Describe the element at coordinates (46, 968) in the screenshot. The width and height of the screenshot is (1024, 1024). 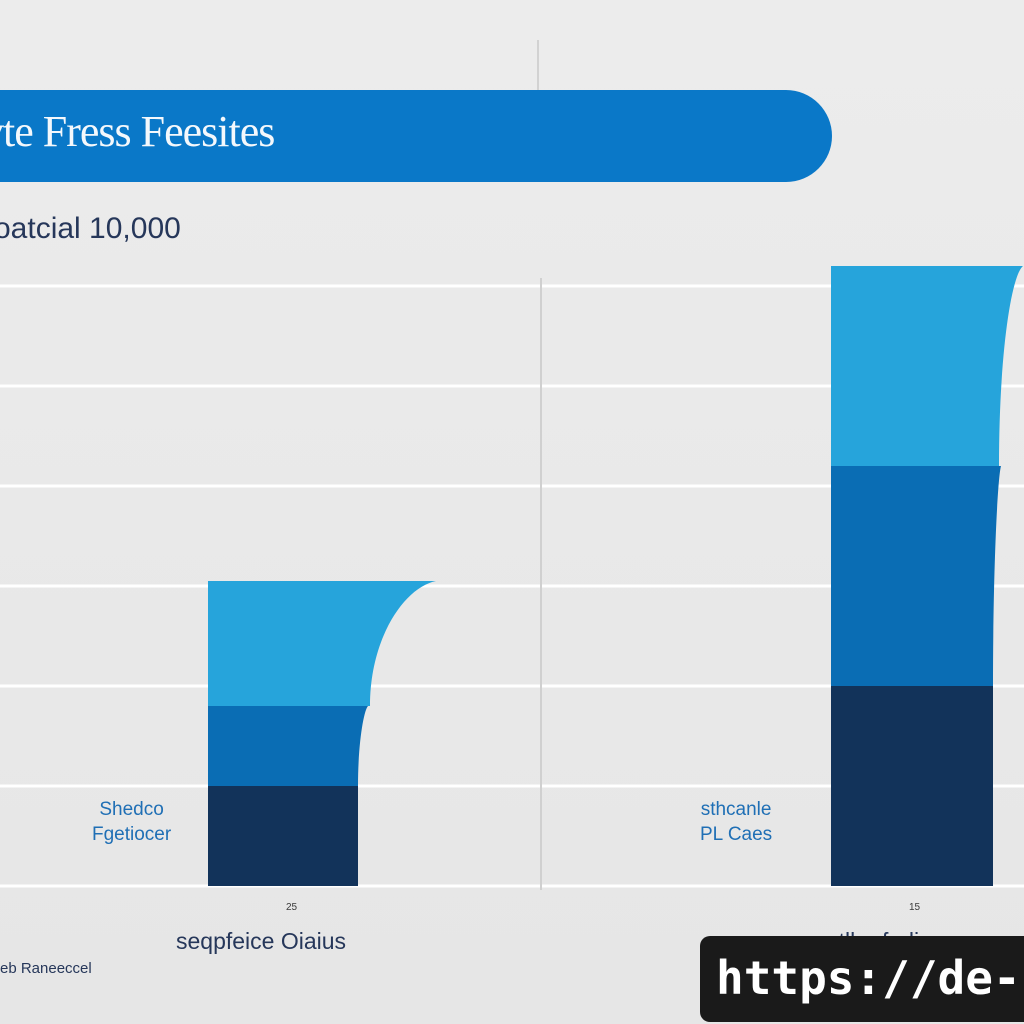
I see `footnote: eb Raneeccel` at that location.